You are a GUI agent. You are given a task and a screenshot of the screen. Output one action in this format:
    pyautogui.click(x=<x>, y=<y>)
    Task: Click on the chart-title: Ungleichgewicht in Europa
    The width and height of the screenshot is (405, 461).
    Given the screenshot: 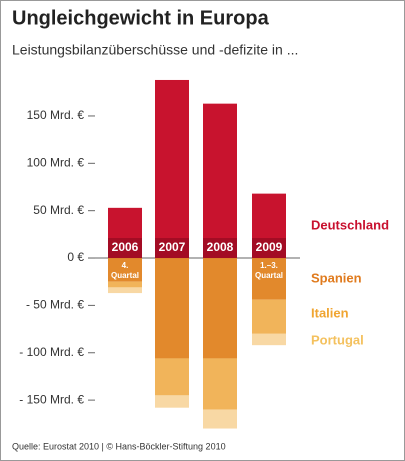 What is the action you would take?
    pyautogui.click(x=141, y=18)
    